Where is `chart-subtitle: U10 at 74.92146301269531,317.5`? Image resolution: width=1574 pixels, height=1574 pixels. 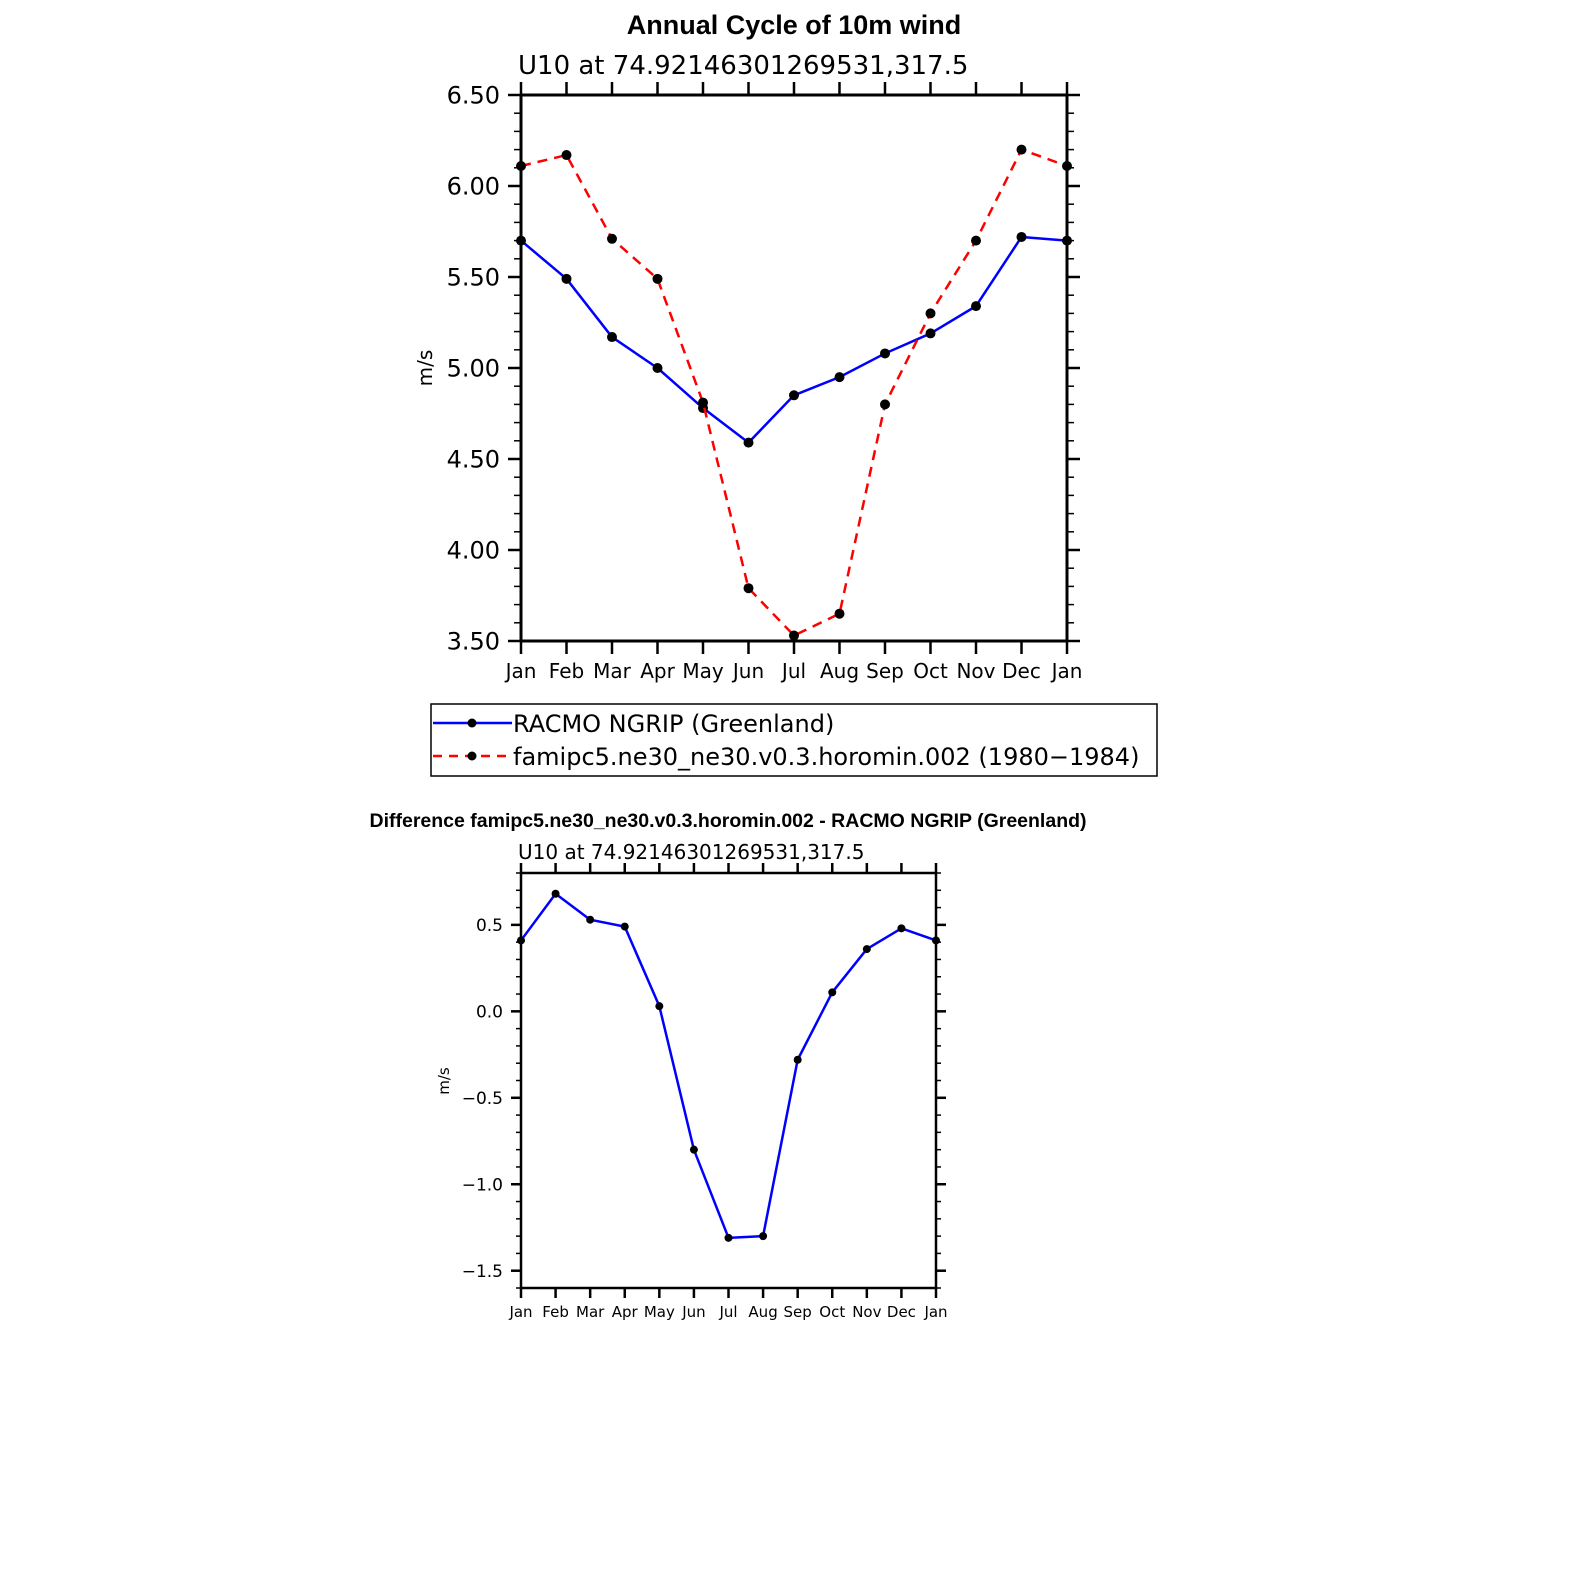
chart-subtitle: U10 at 74.92146301269531,317.5 is located at coordinates (743, 66).